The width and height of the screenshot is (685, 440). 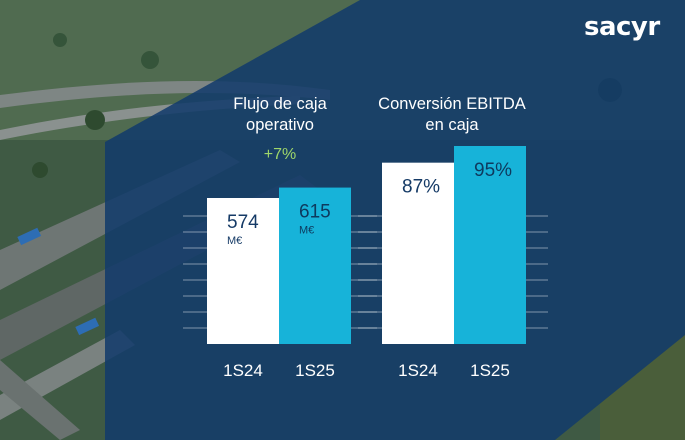 What do you see at coordinates (243, 370) in the screenshot?
I see `chart-1-category-label-1s24: 1S24` at bounding box center [243, 370].